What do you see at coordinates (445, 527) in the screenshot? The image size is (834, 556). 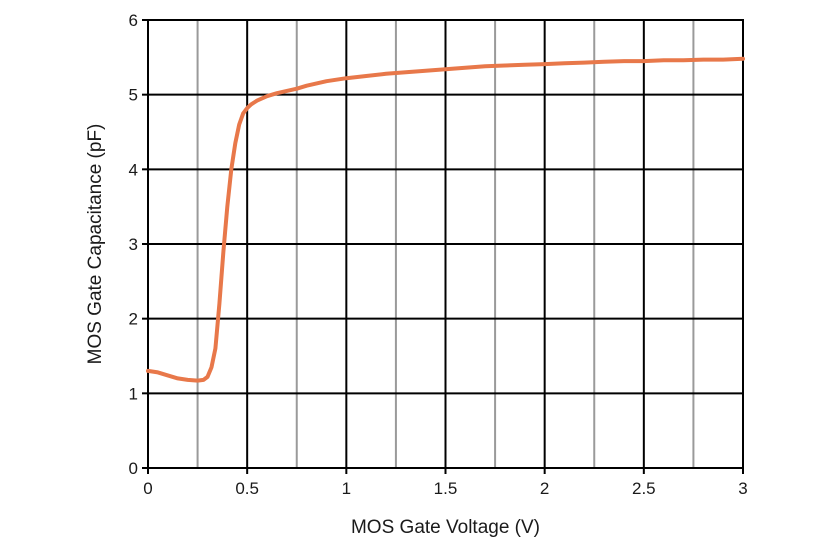 I see `x-axis-title: MOS Gate Voltage (V)` at bounding box center [445, 527].